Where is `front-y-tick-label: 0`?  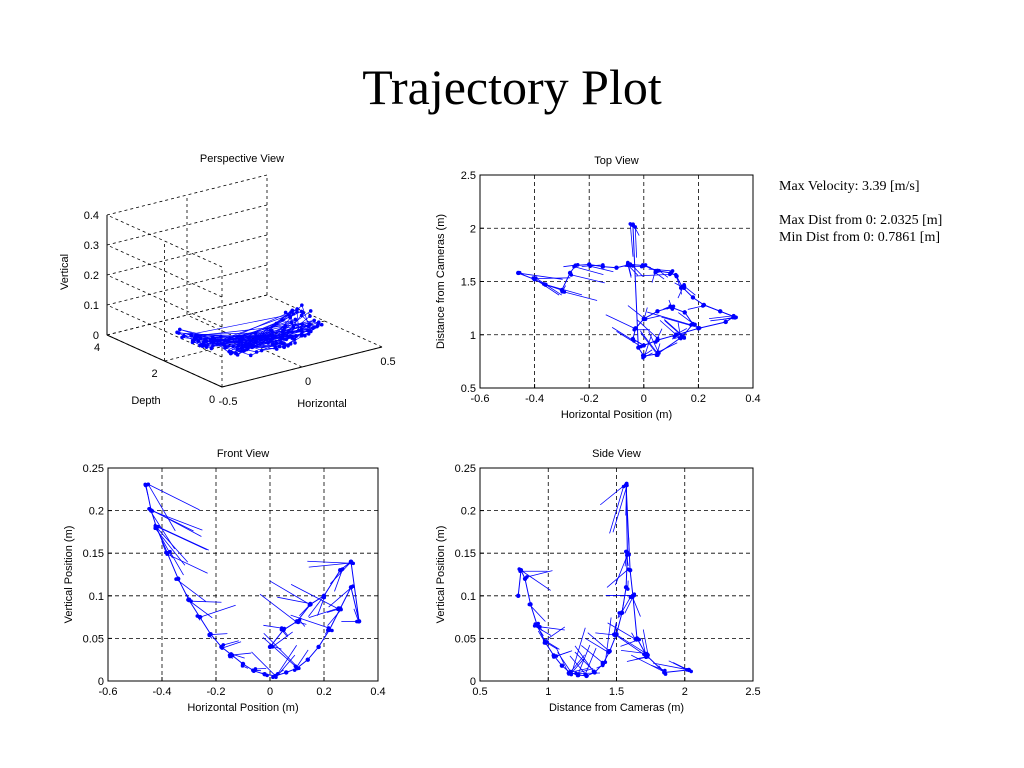 front-y-tick-label: 0 is located at coordinates (101, 682).